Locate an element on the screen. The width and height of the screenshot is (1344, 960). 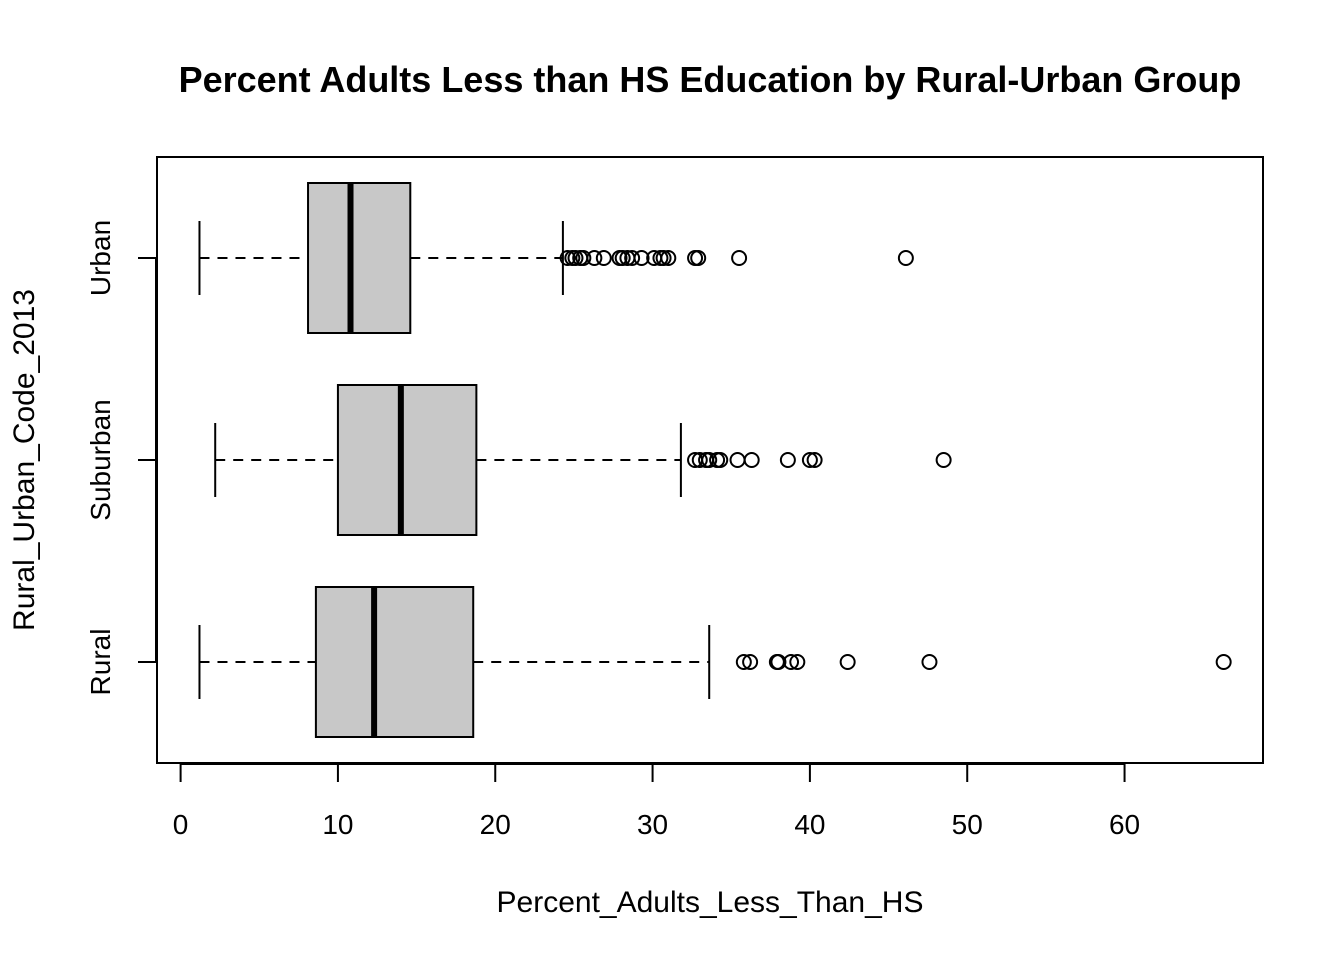
x-tick-label: 10 is located at coordinates (337, 824).